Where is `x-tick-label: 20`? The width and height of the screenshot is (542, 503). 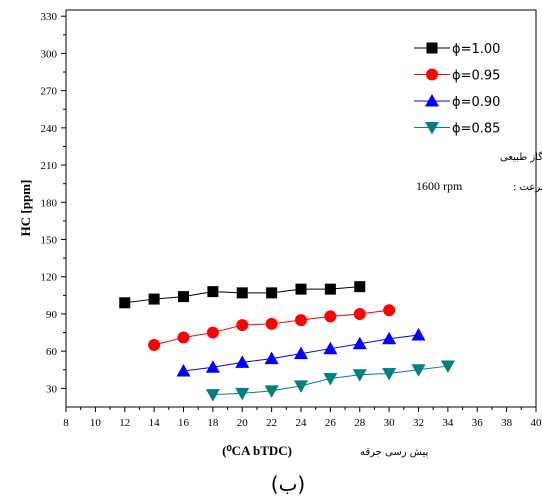 x-tick-label: 20 is located at coordinates (243, 423).